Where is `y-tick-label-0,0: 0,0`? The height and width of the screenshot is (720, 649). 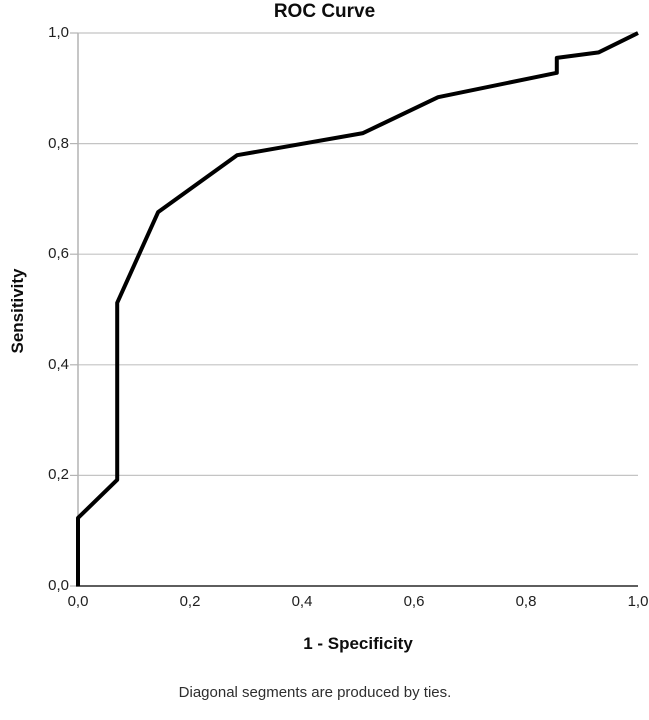 y-tick-label-0,0: 0,0 is located at coordinates (58, 585).